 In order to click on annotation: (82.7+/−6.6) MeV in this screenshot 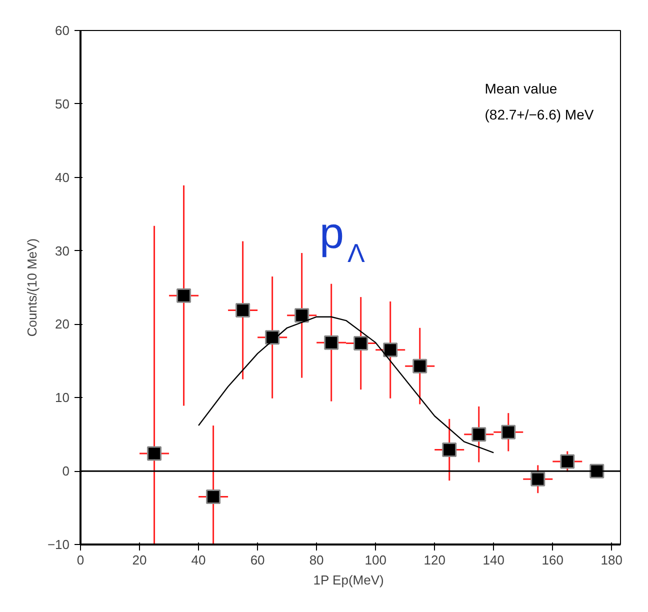, I will do `click(539, 114)`.